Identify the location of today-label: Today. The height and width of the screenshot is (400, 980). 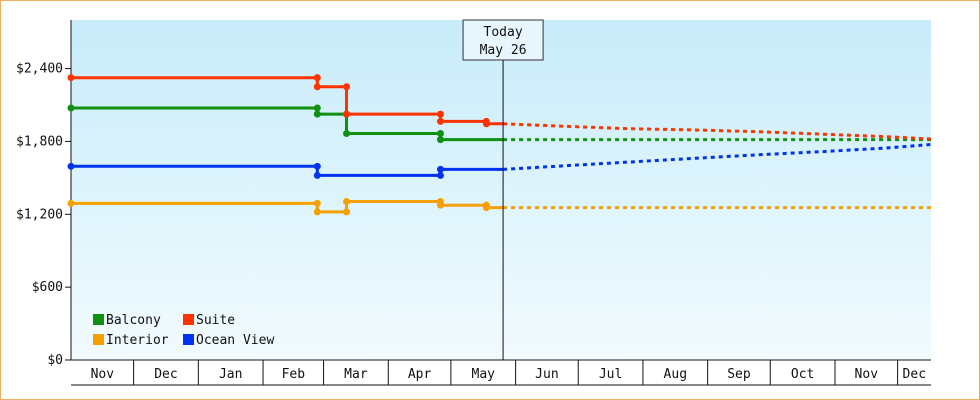
(503, 32).